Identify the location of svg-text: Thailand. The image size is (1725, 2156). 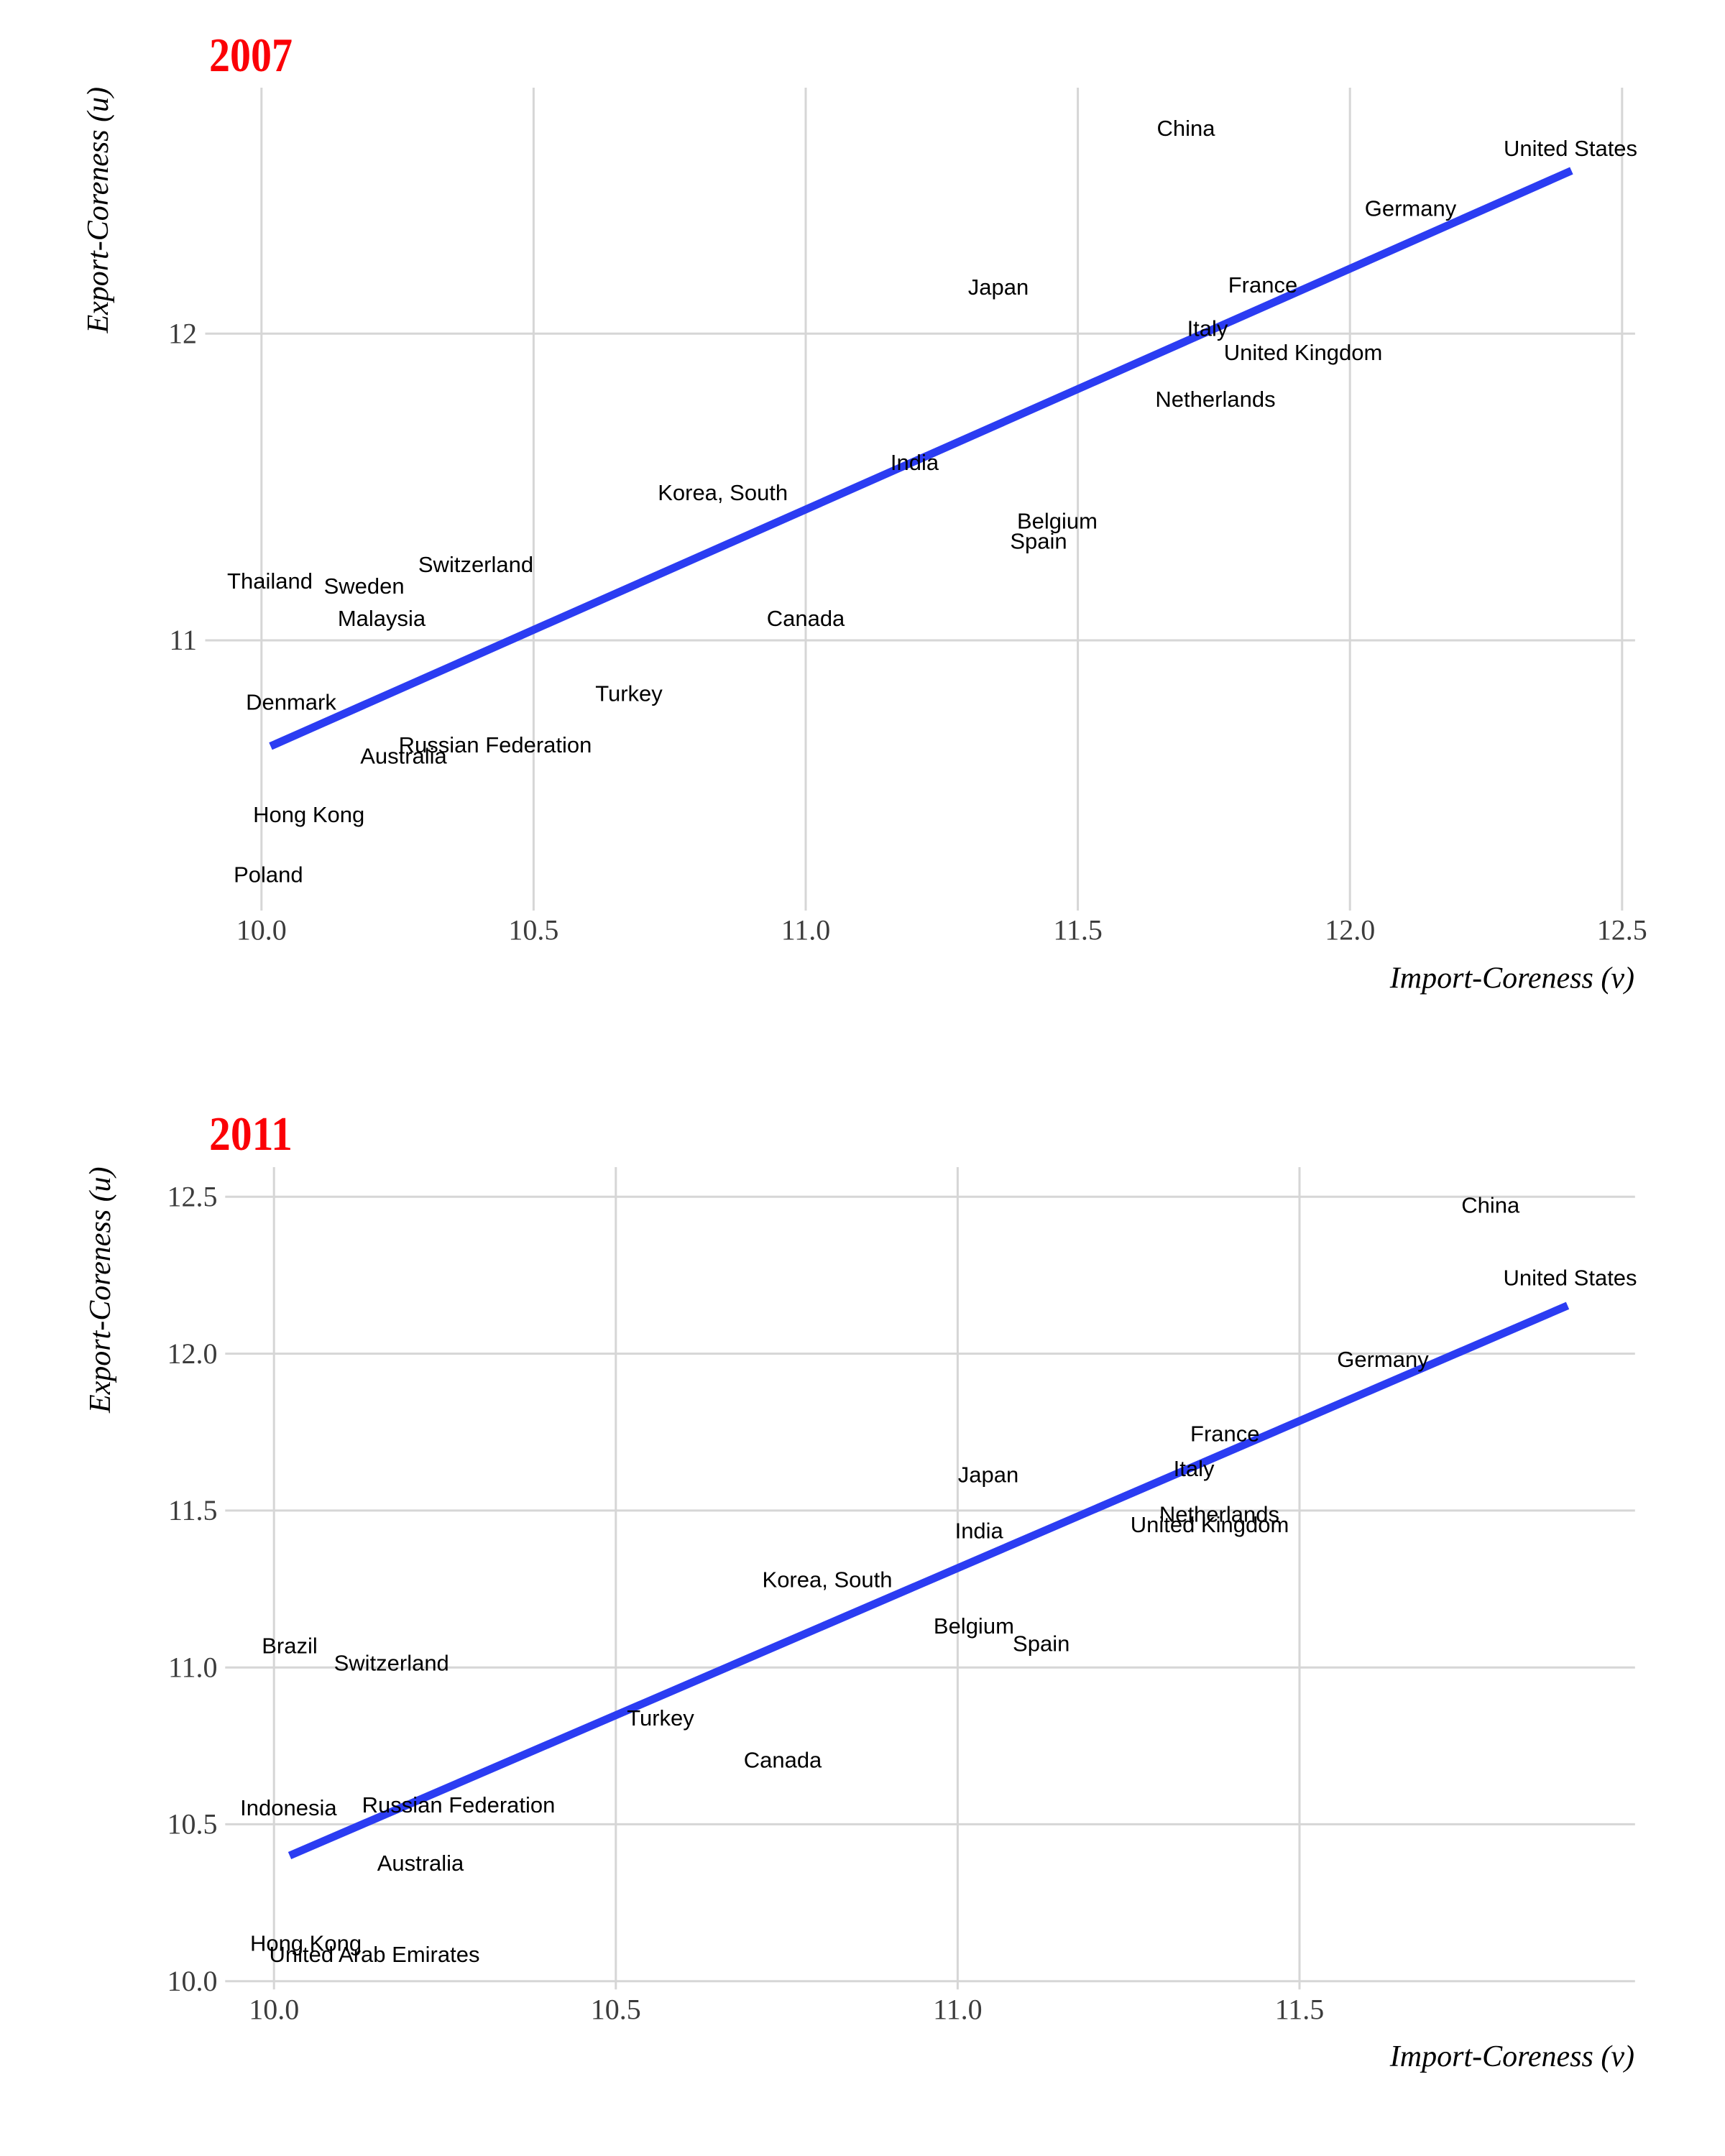
(270, 581).